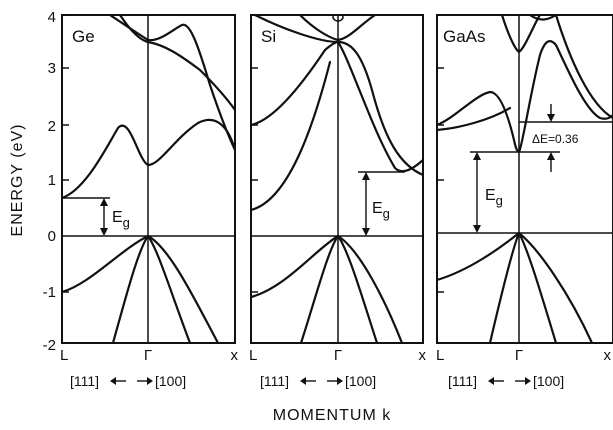 The width and height of the screenshot is (613, 430). What do you see at coordinates (519, 355) in the screenshot?
I see `gaas-tick-gamma: Γ` at bounding box center [519, 355].